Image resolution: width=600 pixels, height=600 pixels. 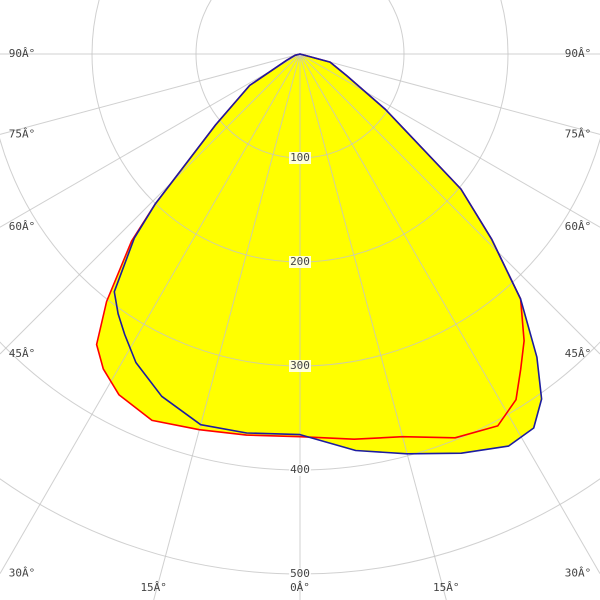 I want to click on ring-label: 300, so click(x=300, y=365).